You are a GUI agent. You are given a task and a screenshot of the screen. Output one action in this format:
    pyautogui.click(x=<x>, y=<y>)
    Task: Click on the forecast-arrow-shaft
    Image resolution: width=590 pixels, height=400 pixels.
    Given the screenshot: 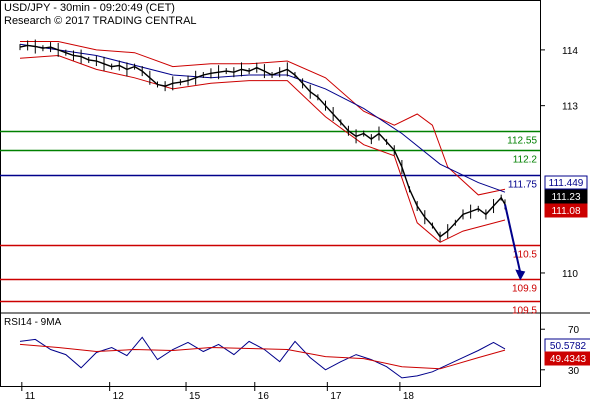 What is the action you would take?
    pyautogui.click(x=513, y=238)
    